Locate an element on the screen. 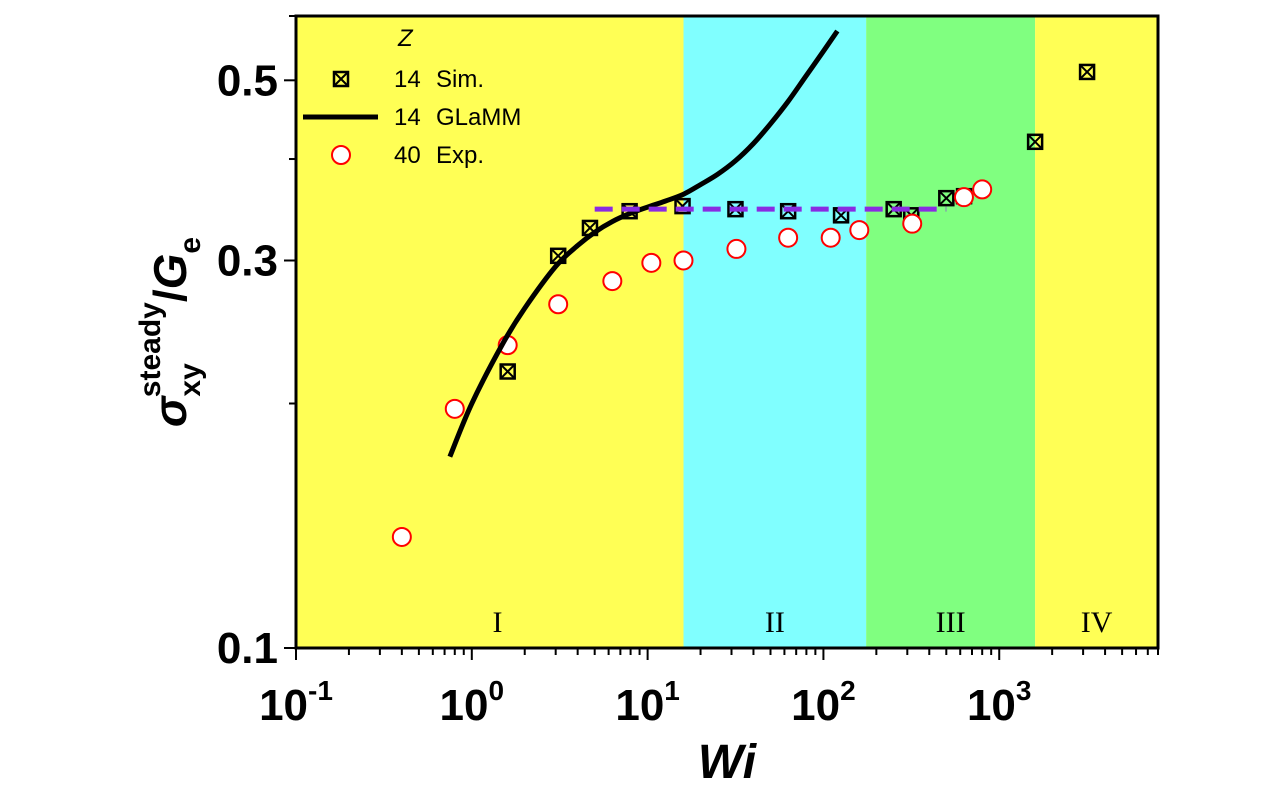  legend-z-sim: 14 is located at coordinates (407, 79).